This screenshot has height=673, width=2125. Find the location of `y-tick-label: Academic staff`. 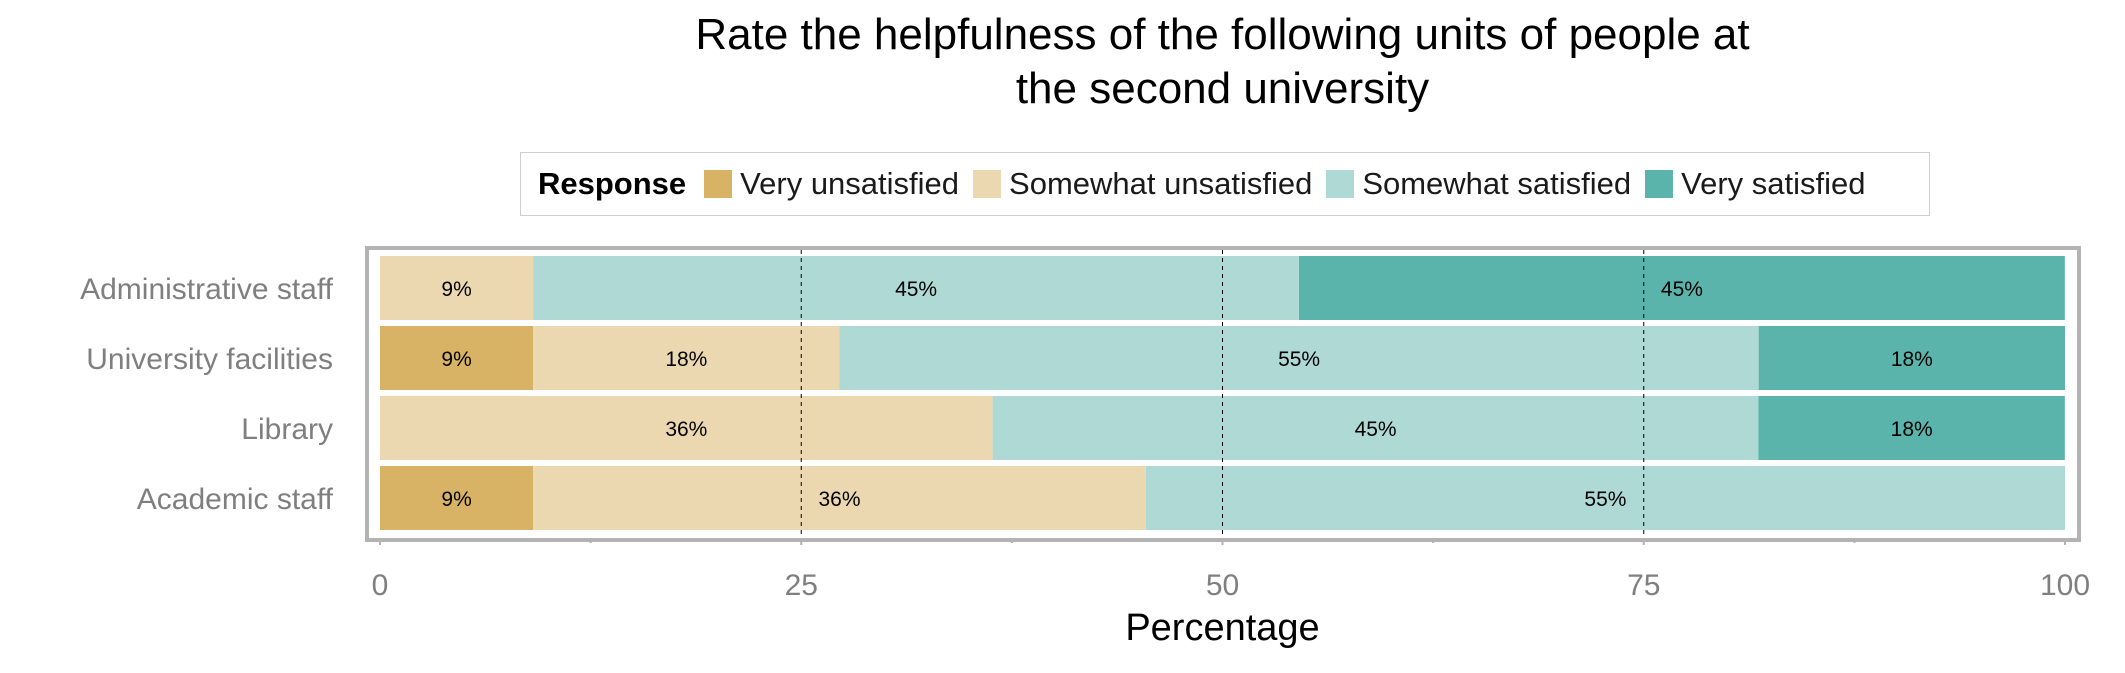

y-tick-label: Academic staff is located at coordinates (235, 499).